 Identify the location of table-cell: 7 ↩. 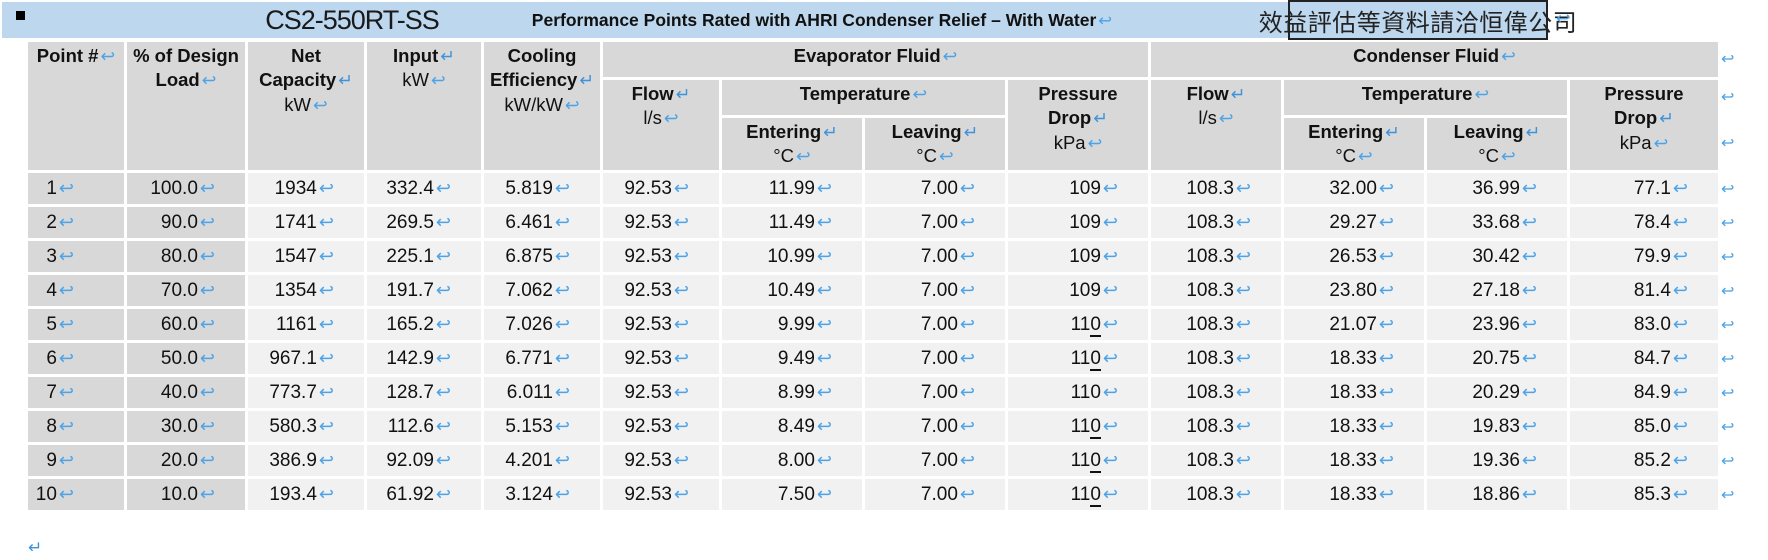
(76, 392).